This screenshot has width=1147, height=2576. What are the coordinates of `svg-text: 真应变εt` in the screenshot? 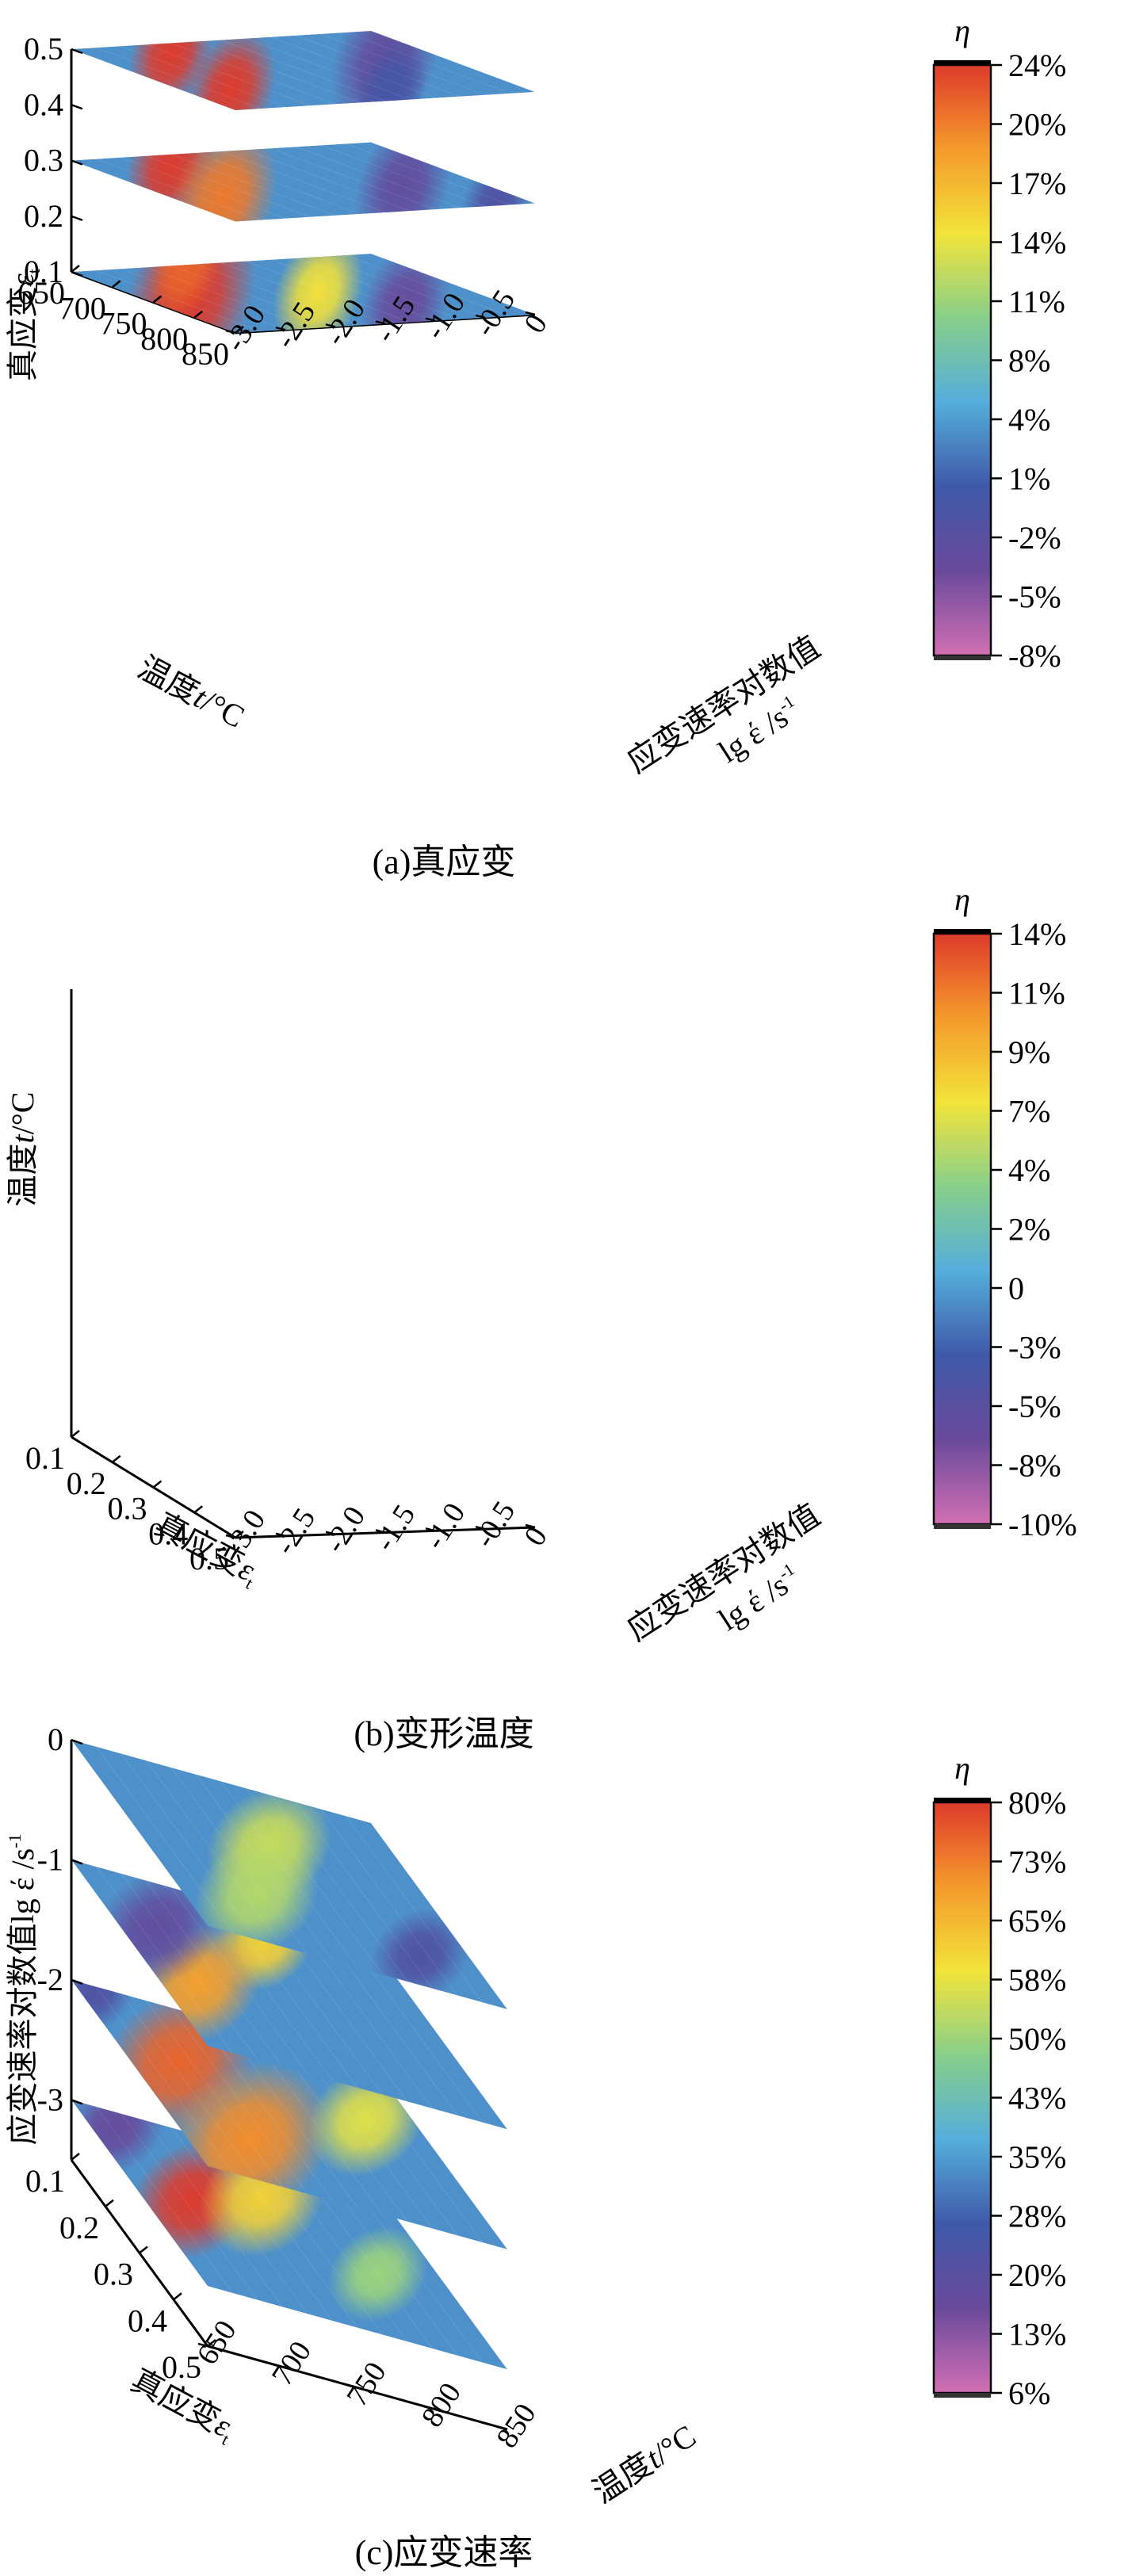 It's located at (24, 325).